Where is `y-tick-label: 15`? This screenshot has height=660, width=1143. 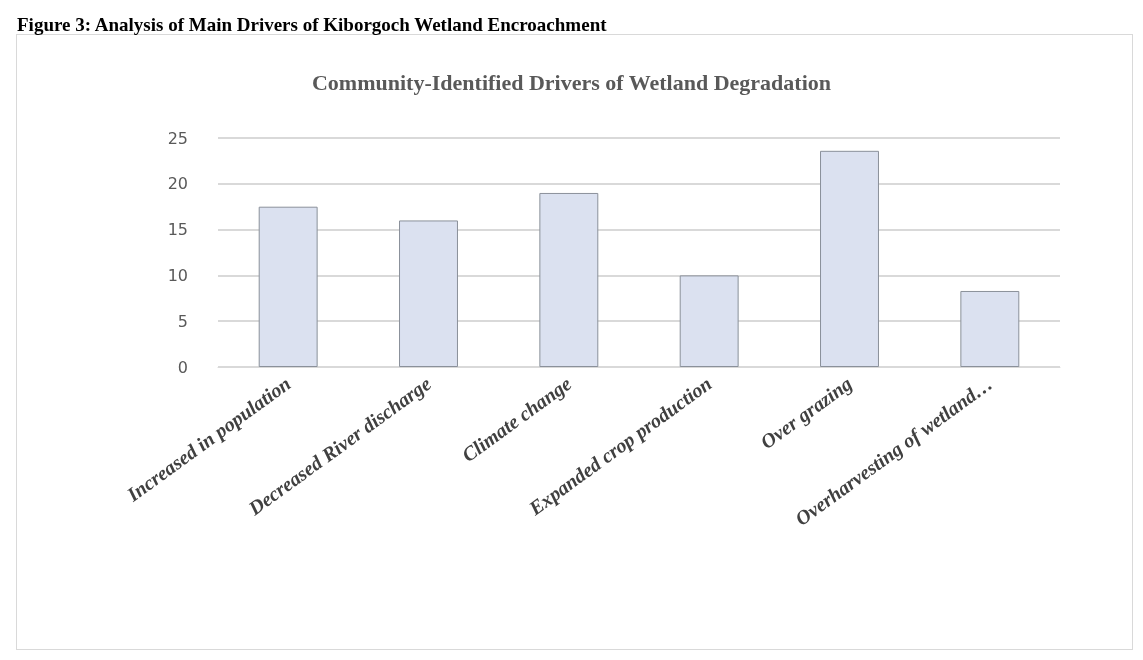
y-tick-label: 15 is located at coordinates (177, 230).